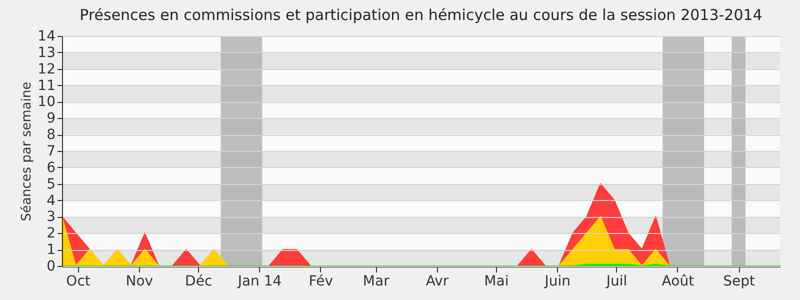 The height and width of the screenshot is (300, 800). I want to click on y-tick-label: 13, so click(47, 52).